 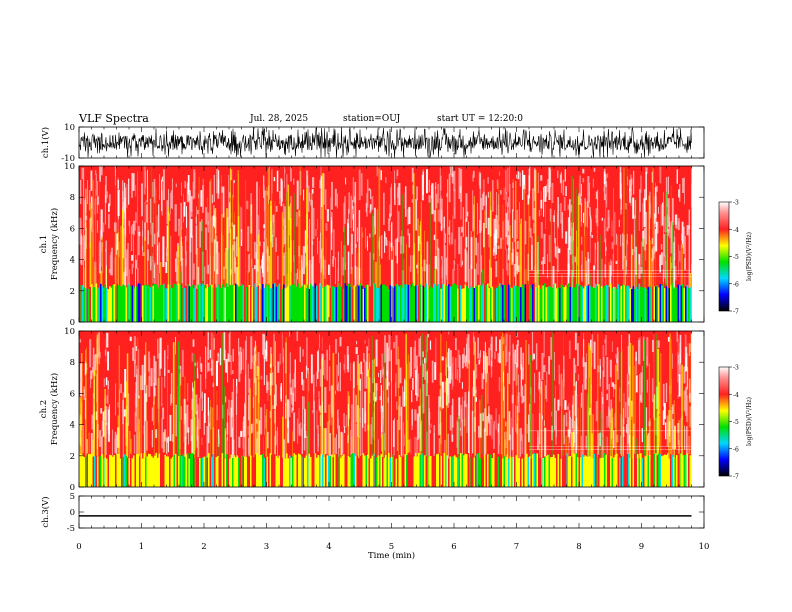 What do you see at coordinates (736, 312) in the screenshot?
I see `colorbar-tick-label: -7` at bounding box center [736, 312].